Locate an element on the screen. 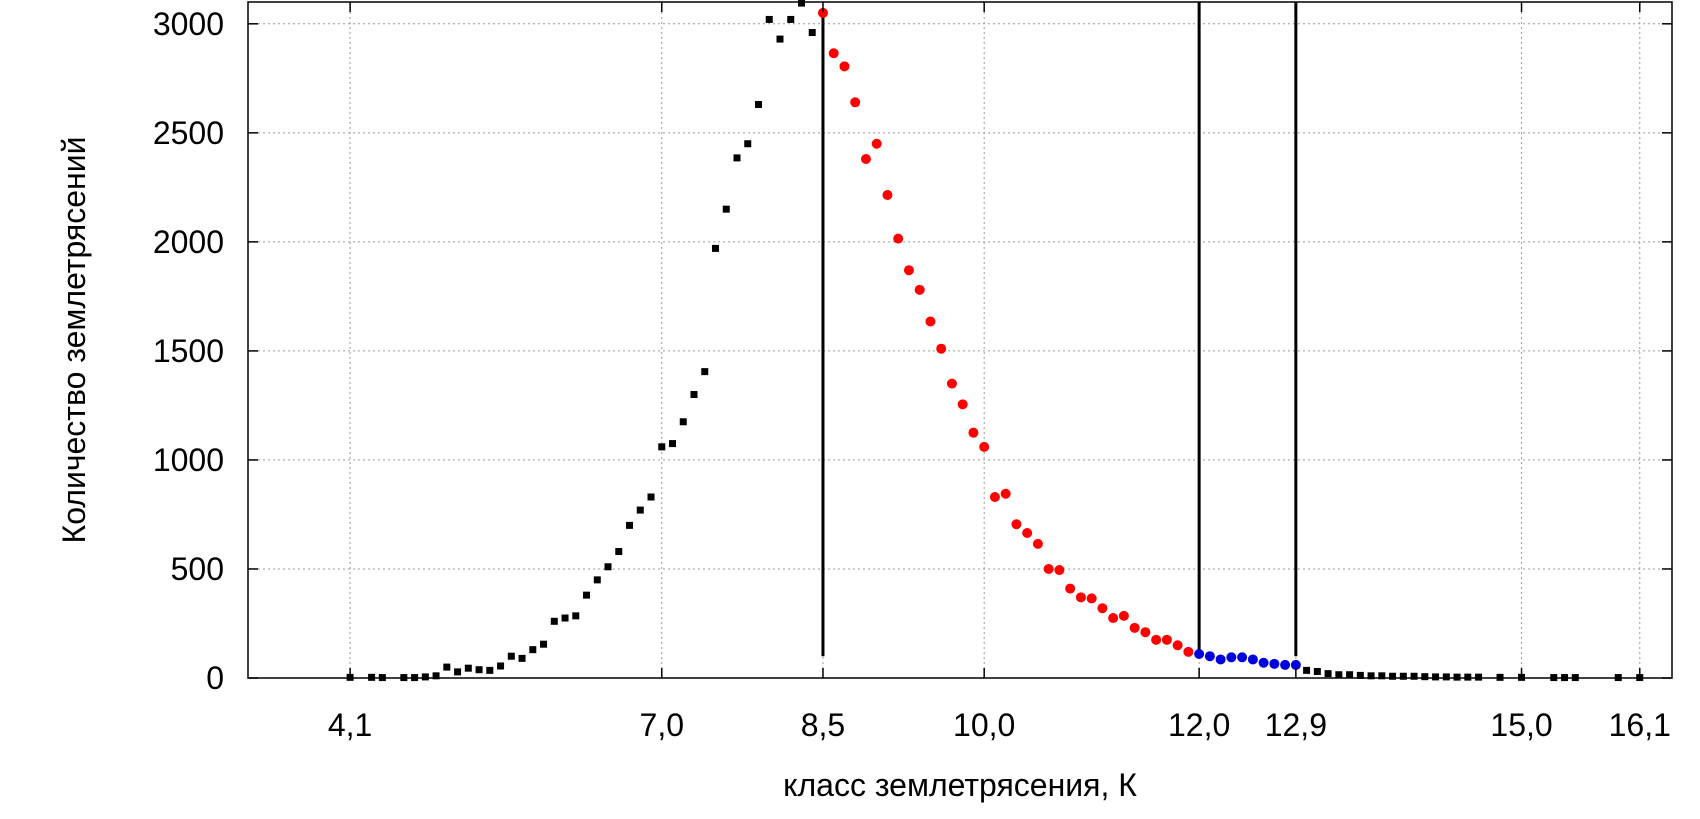  y-axis-title: Количество землетрясений is located at coordinates (74, 340).